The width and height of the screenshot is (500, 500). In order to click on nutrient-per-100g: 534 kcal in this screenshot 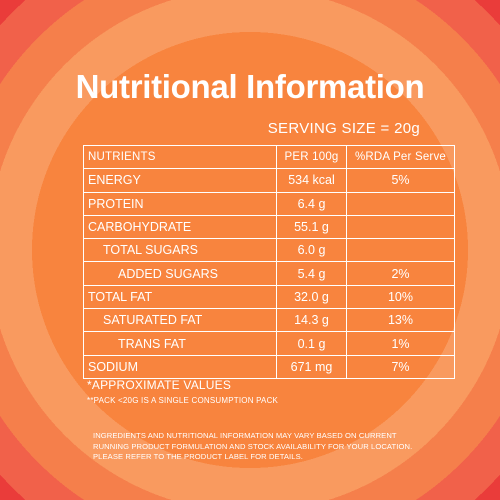, I will do `click(311, 180)`.